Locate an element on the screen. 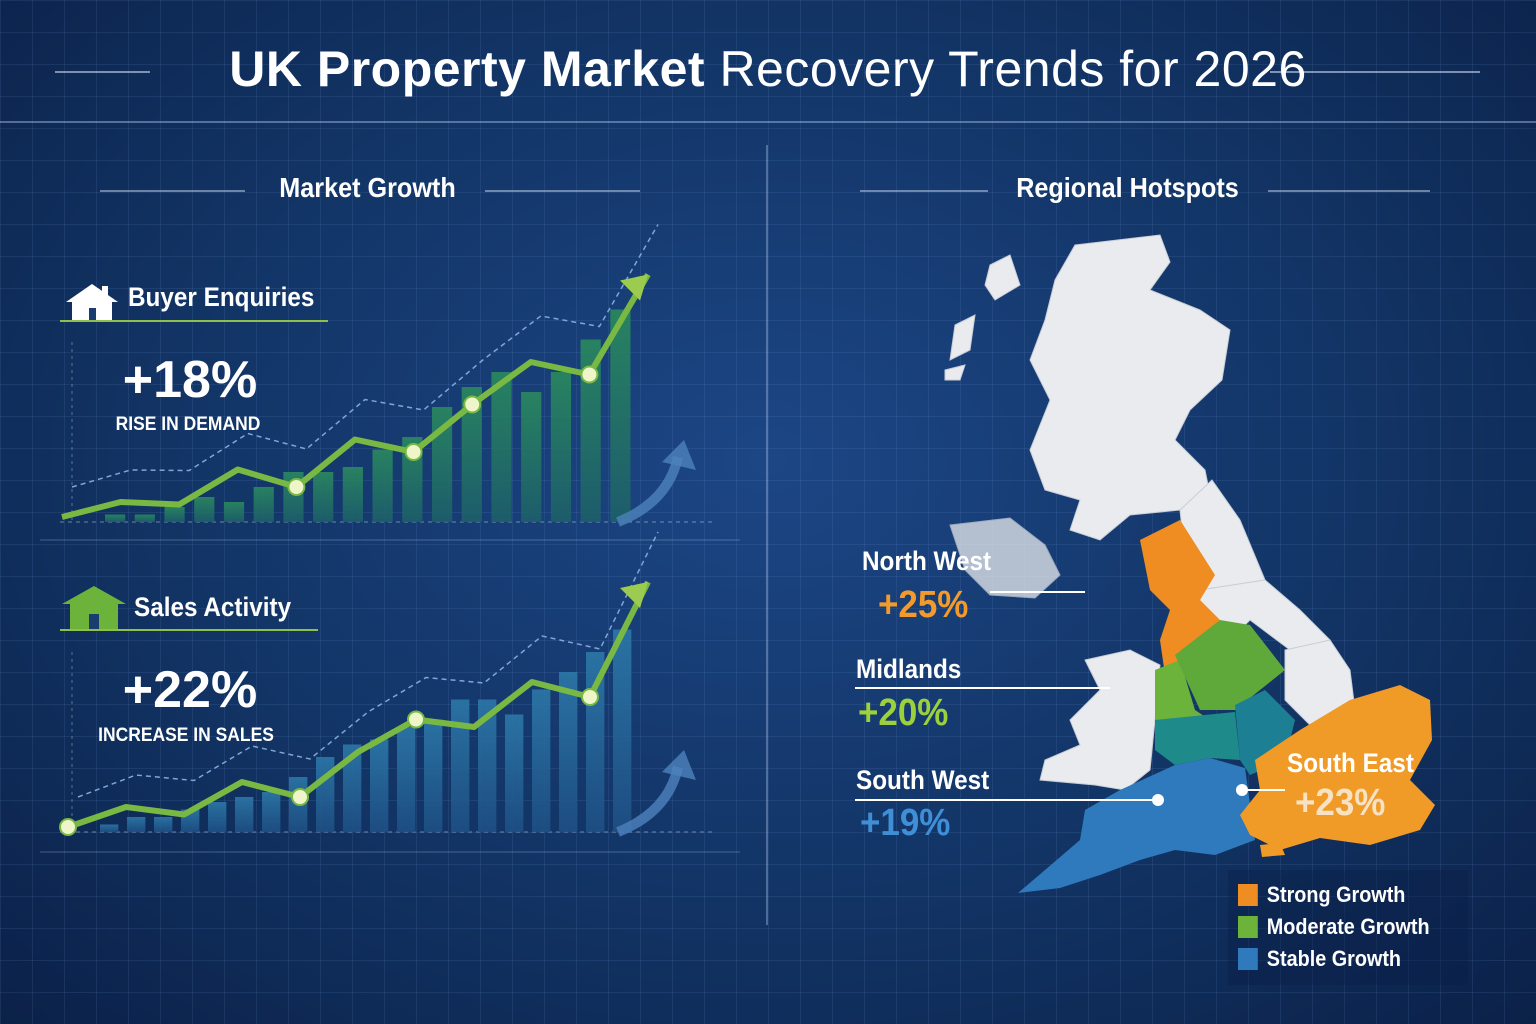 The width and height of the screenshot is (1536, 1024). buyer-enquiries-value: +18% is located at coordinates (190, 380).